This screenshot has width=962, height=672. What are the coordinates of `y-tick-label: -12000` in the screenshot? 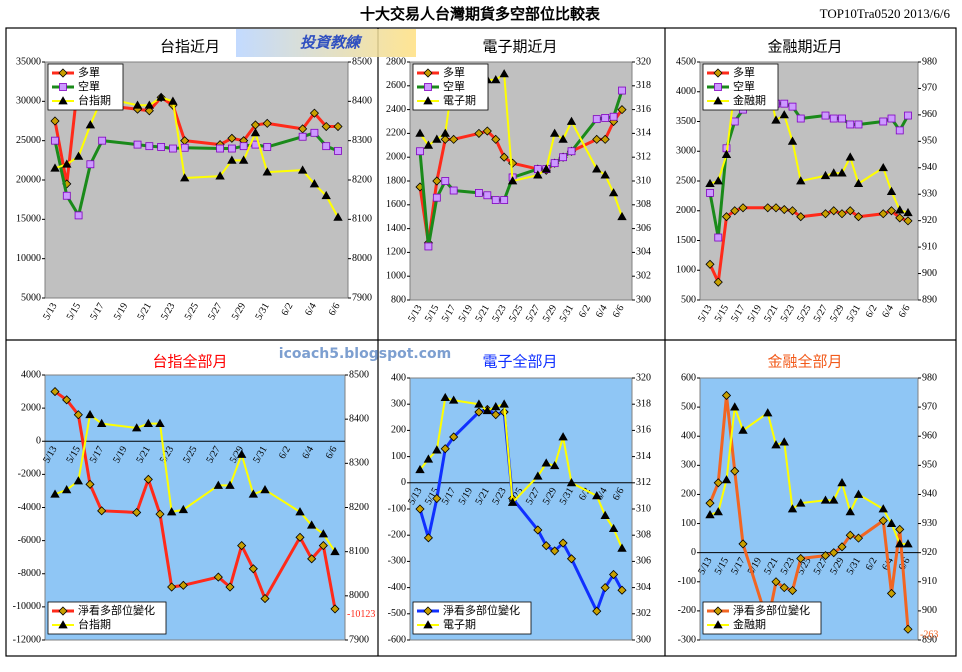 It's located at (27, 639).